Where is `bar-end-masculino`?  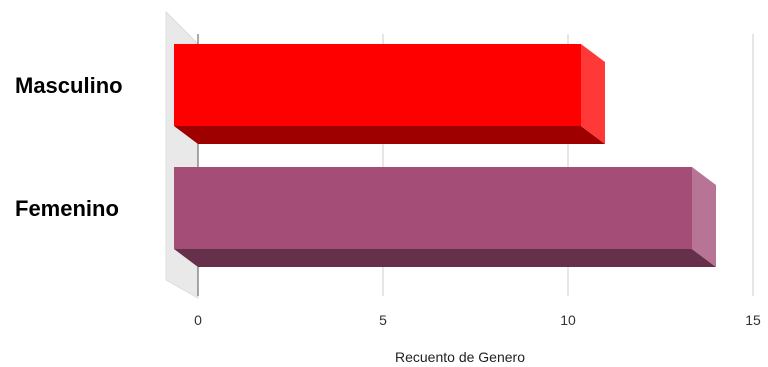 bar-end-masculino is located at coordinates (593, 94).